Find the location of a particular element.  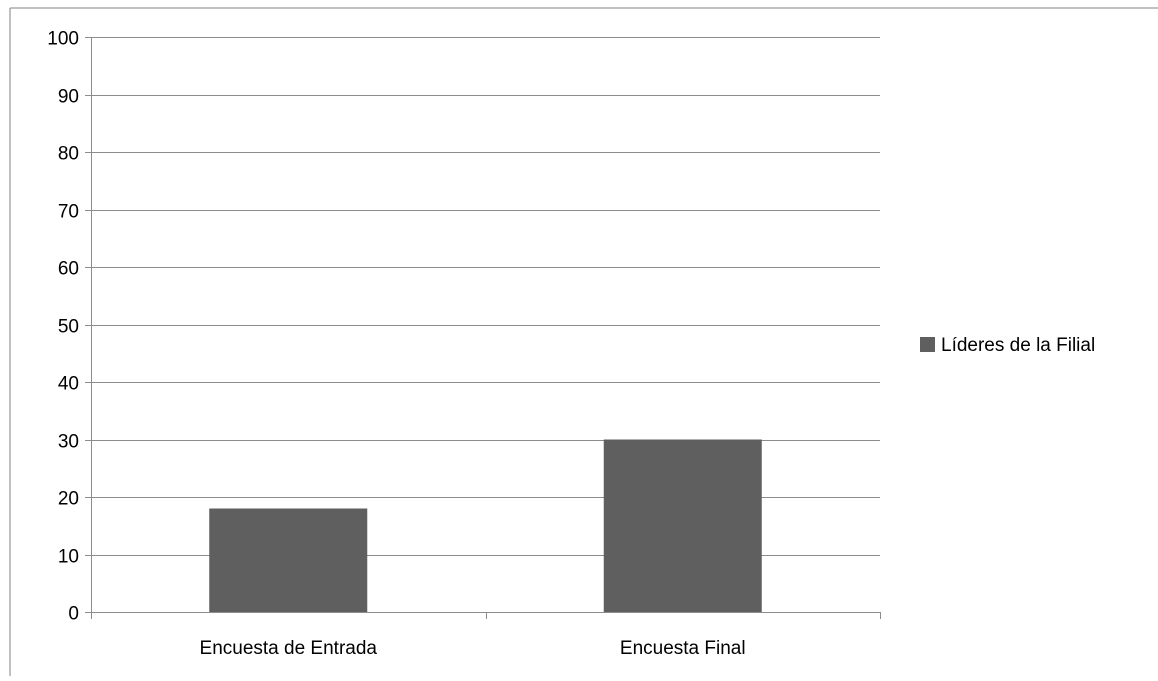

y-tick-label: 100 is located at coordinates (63, 39).